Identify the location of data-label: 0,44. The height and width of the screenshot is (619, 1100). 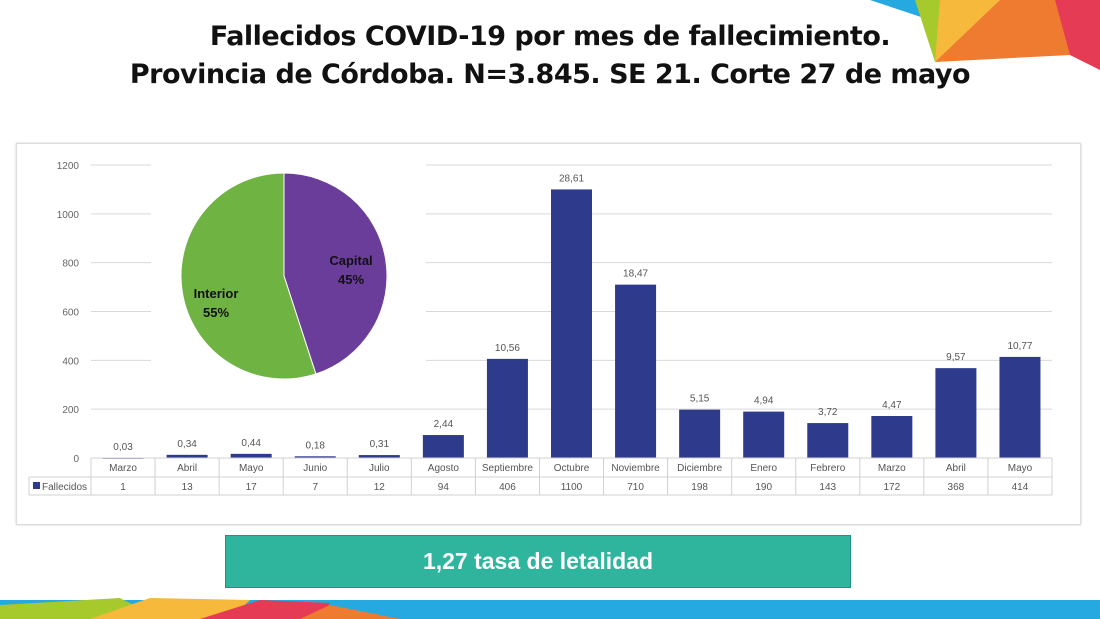
(251, 443).